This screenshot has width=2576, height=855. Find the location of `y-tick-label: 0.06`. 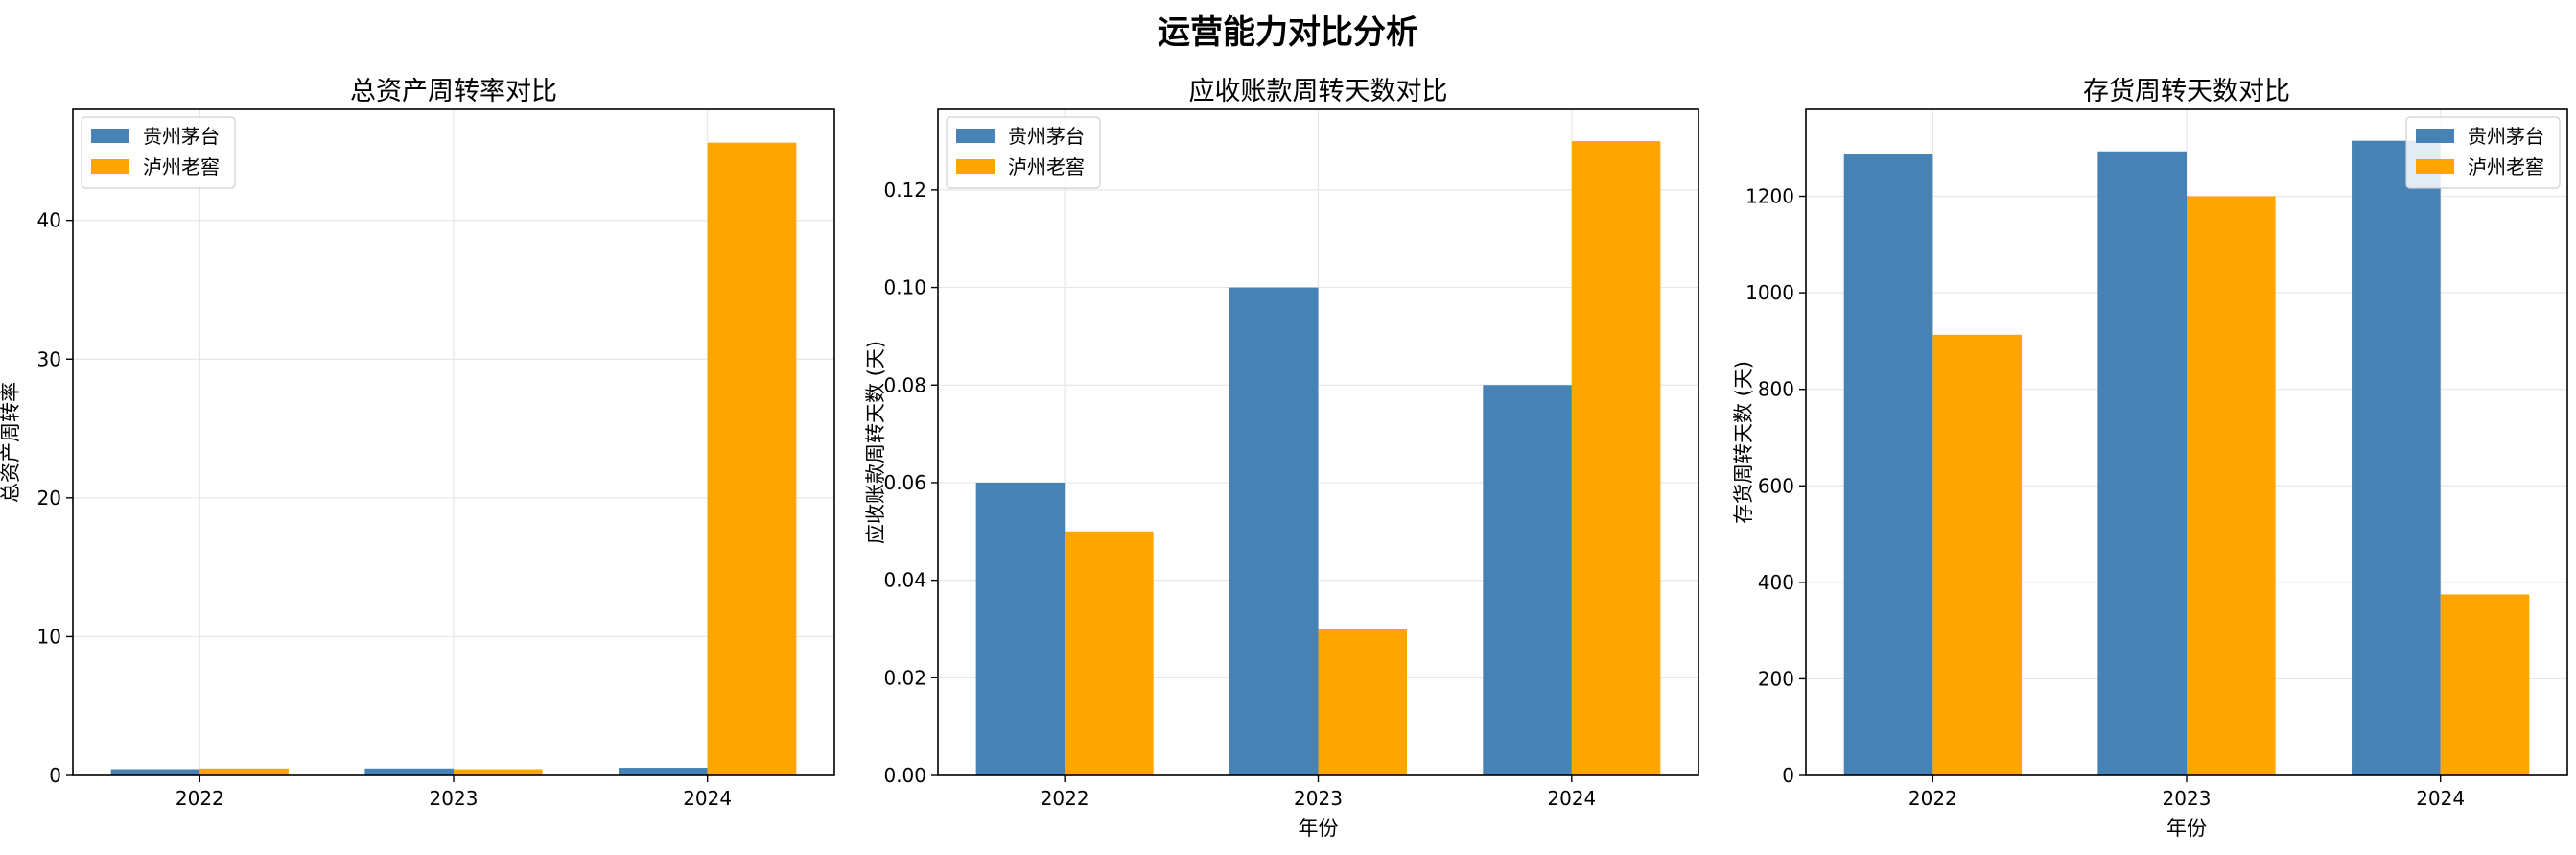

y-tick-label: 0.06 is located at coordinates (904, 482).